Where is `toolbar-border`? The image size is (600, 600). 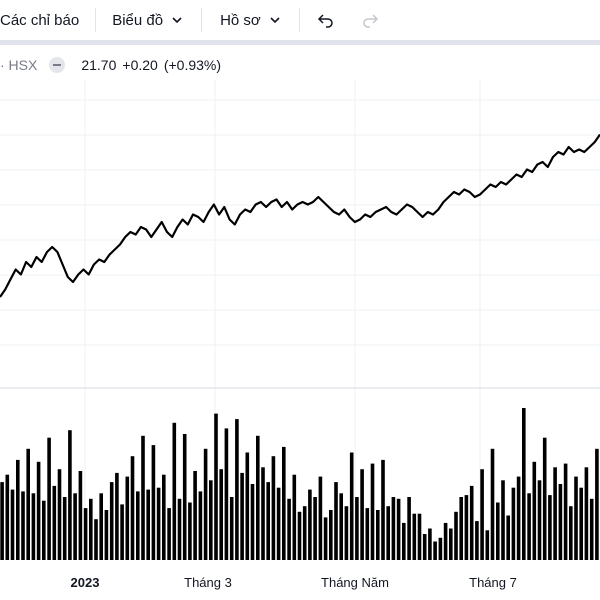
toolbar-border is located at coordinates (300, 42).